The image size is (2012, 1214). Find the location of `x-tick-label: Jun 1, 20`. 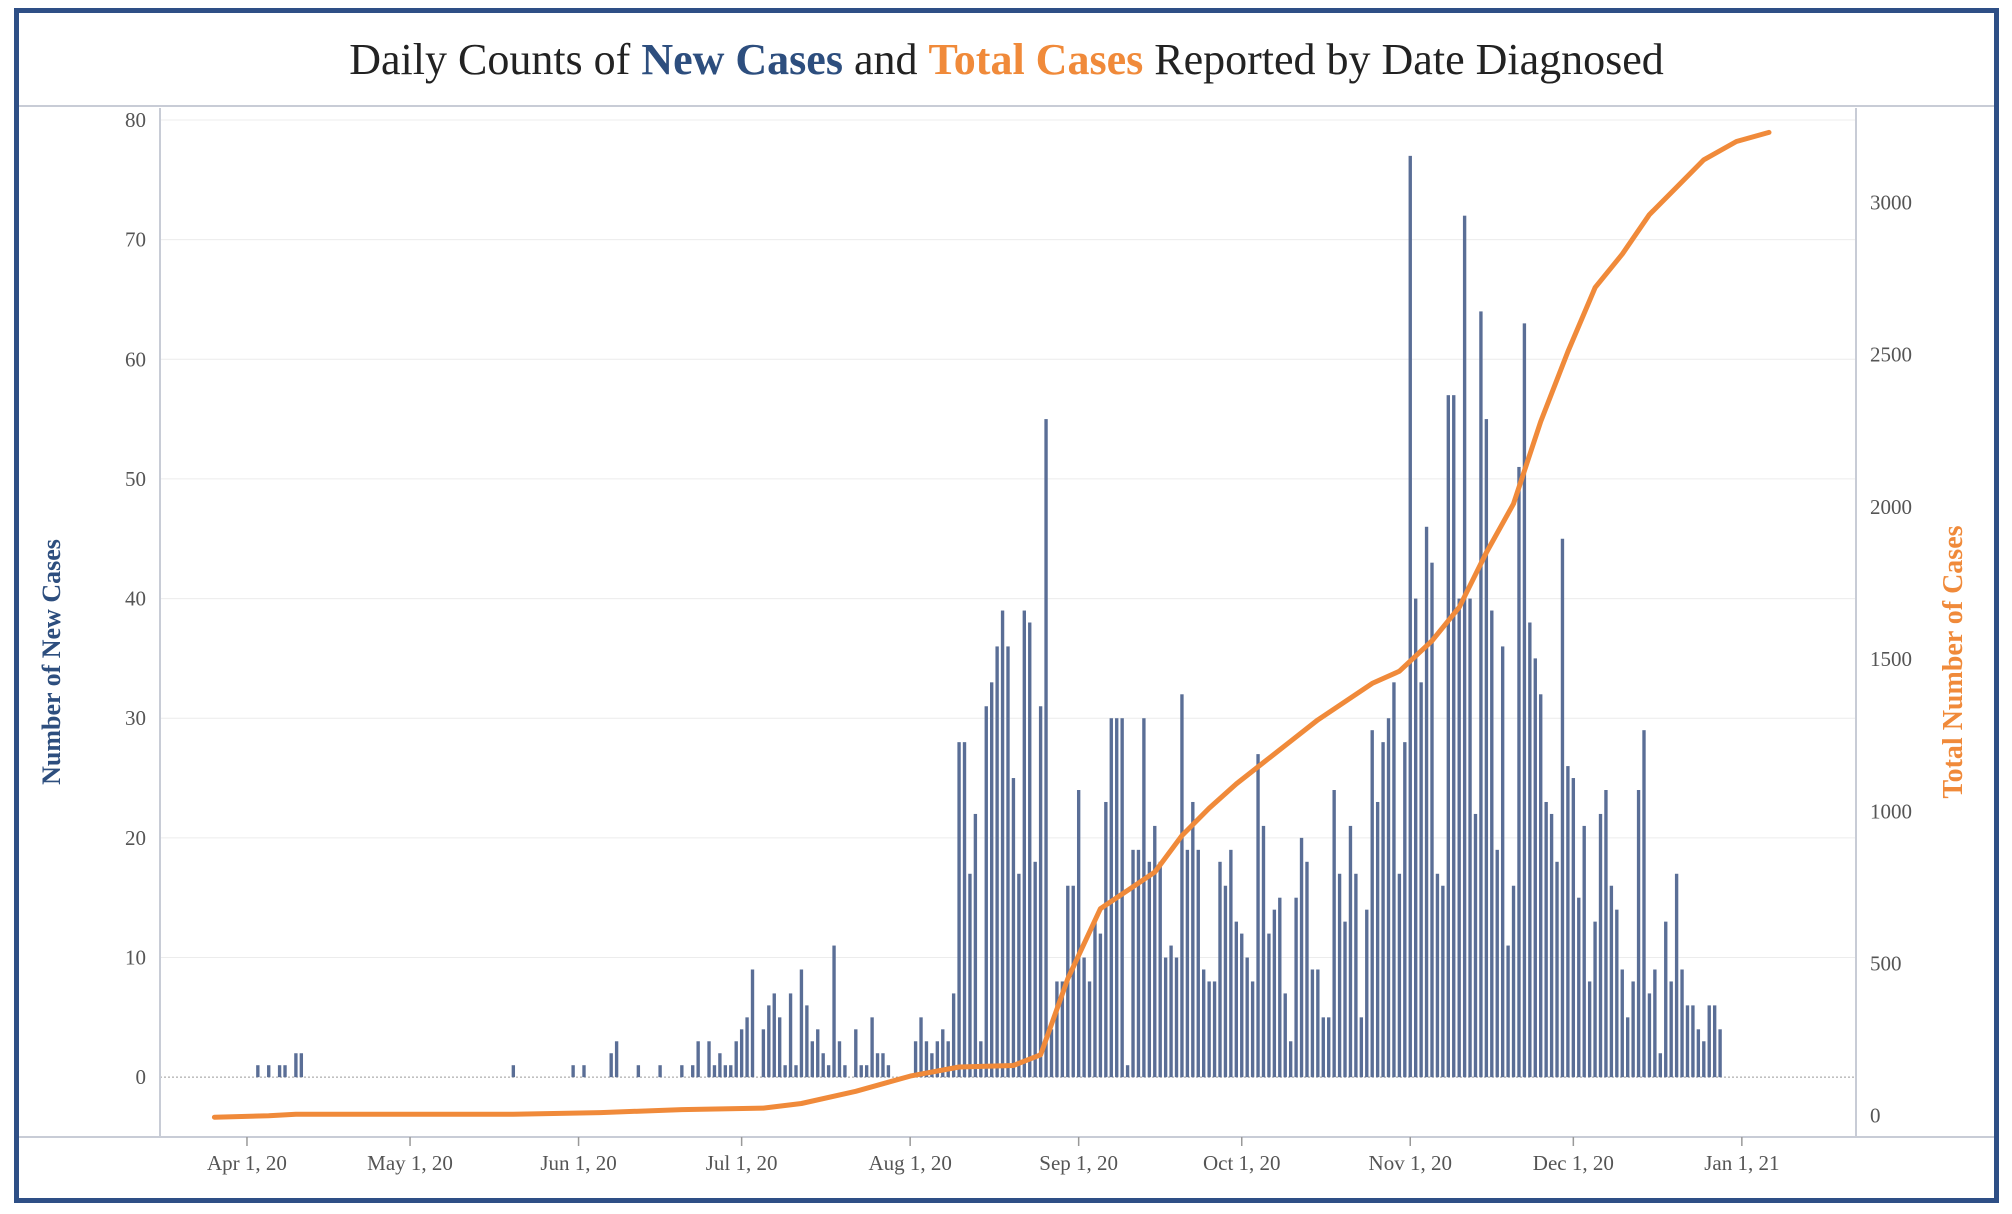

x-tick-label: Jun 1, 20 is located at coordinates (578, 1163).